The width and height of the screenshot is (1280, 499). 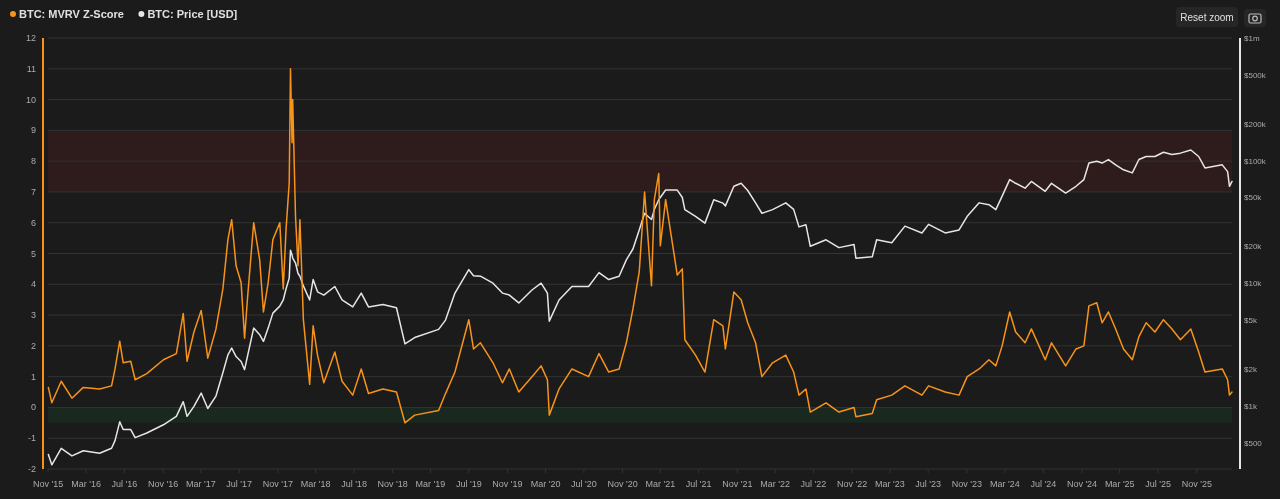 What do you see at coordinates (33, 407) in the screenshot?
I see `y-tick-label: 0` at bounding box center [33, 407].